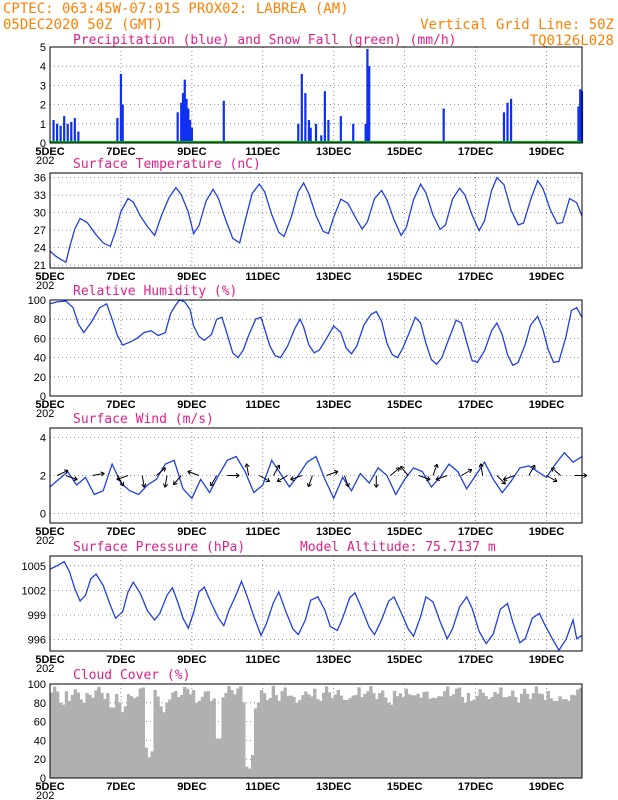 This screenshot has width=618, height=800. I want to click on x-tick-label: 7DEC, so click(120, 152).